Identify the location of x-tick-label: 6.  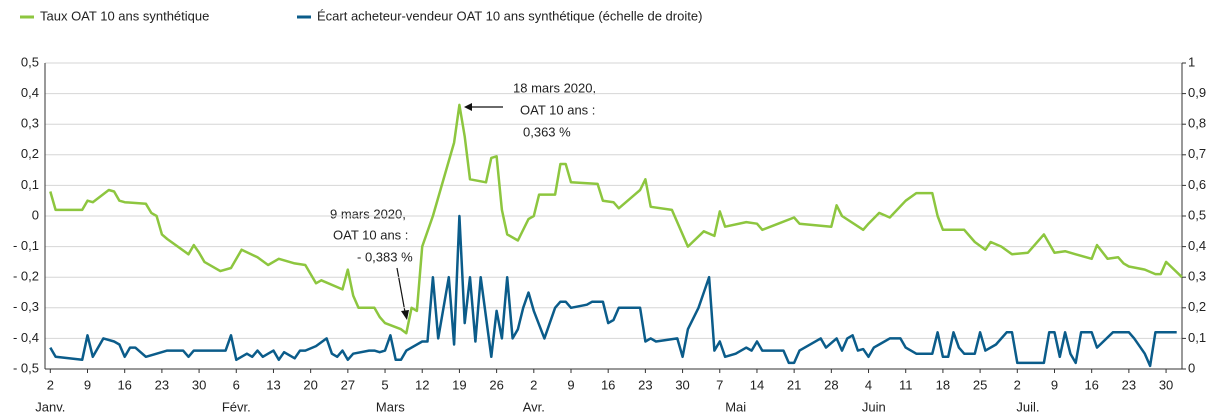
(236, 384).